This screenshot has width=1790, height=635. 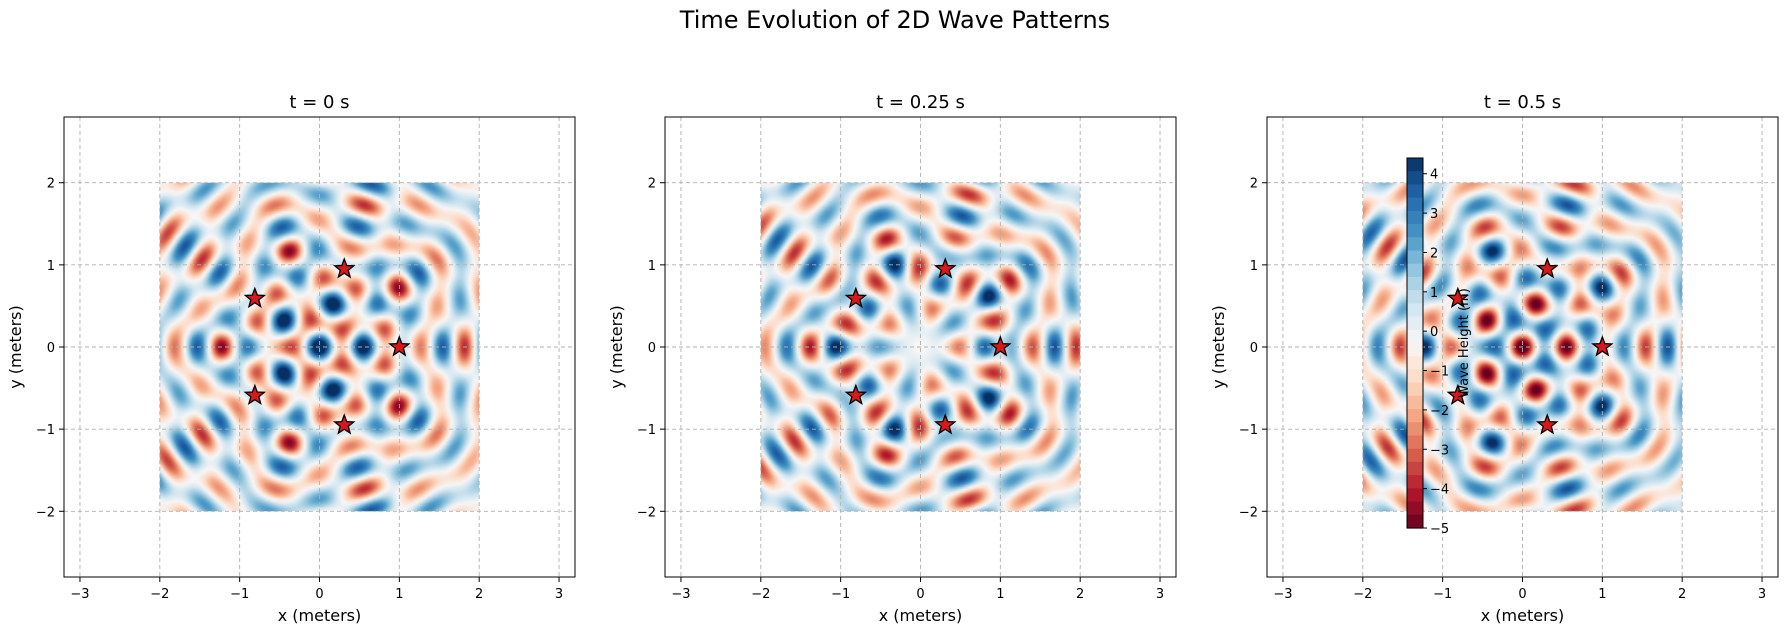 What do you see at coordinates (1434, 214) in the screenshot?
I see `colorbar-tick-label: 3` at bounding box center [1434, 214].